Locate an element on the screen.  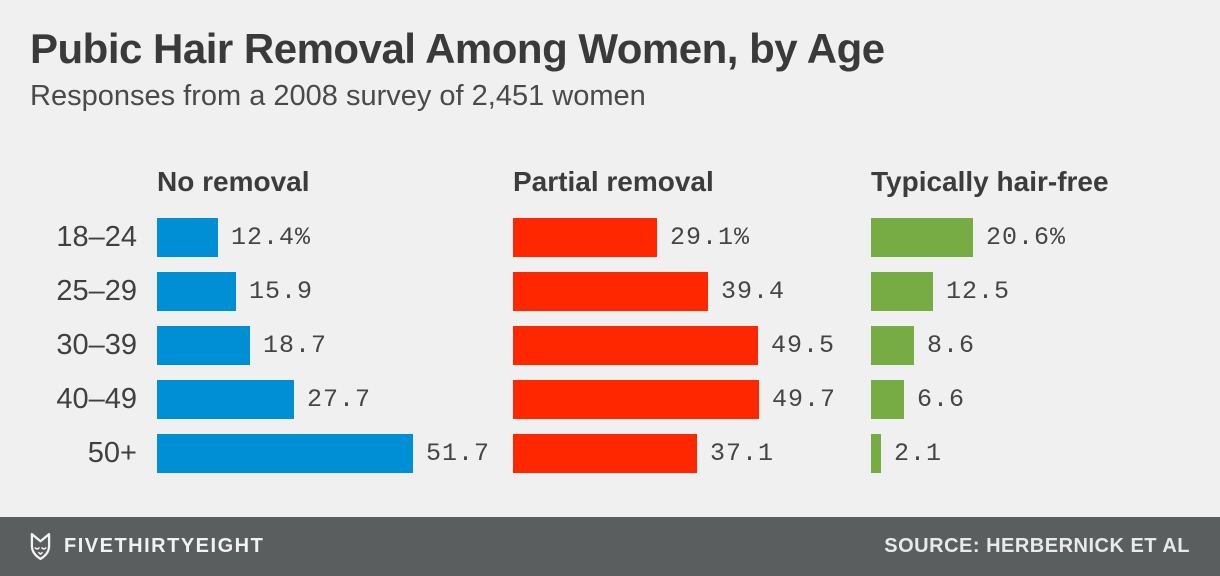
age-label: 40–49 is located at coordinates (96, 398).